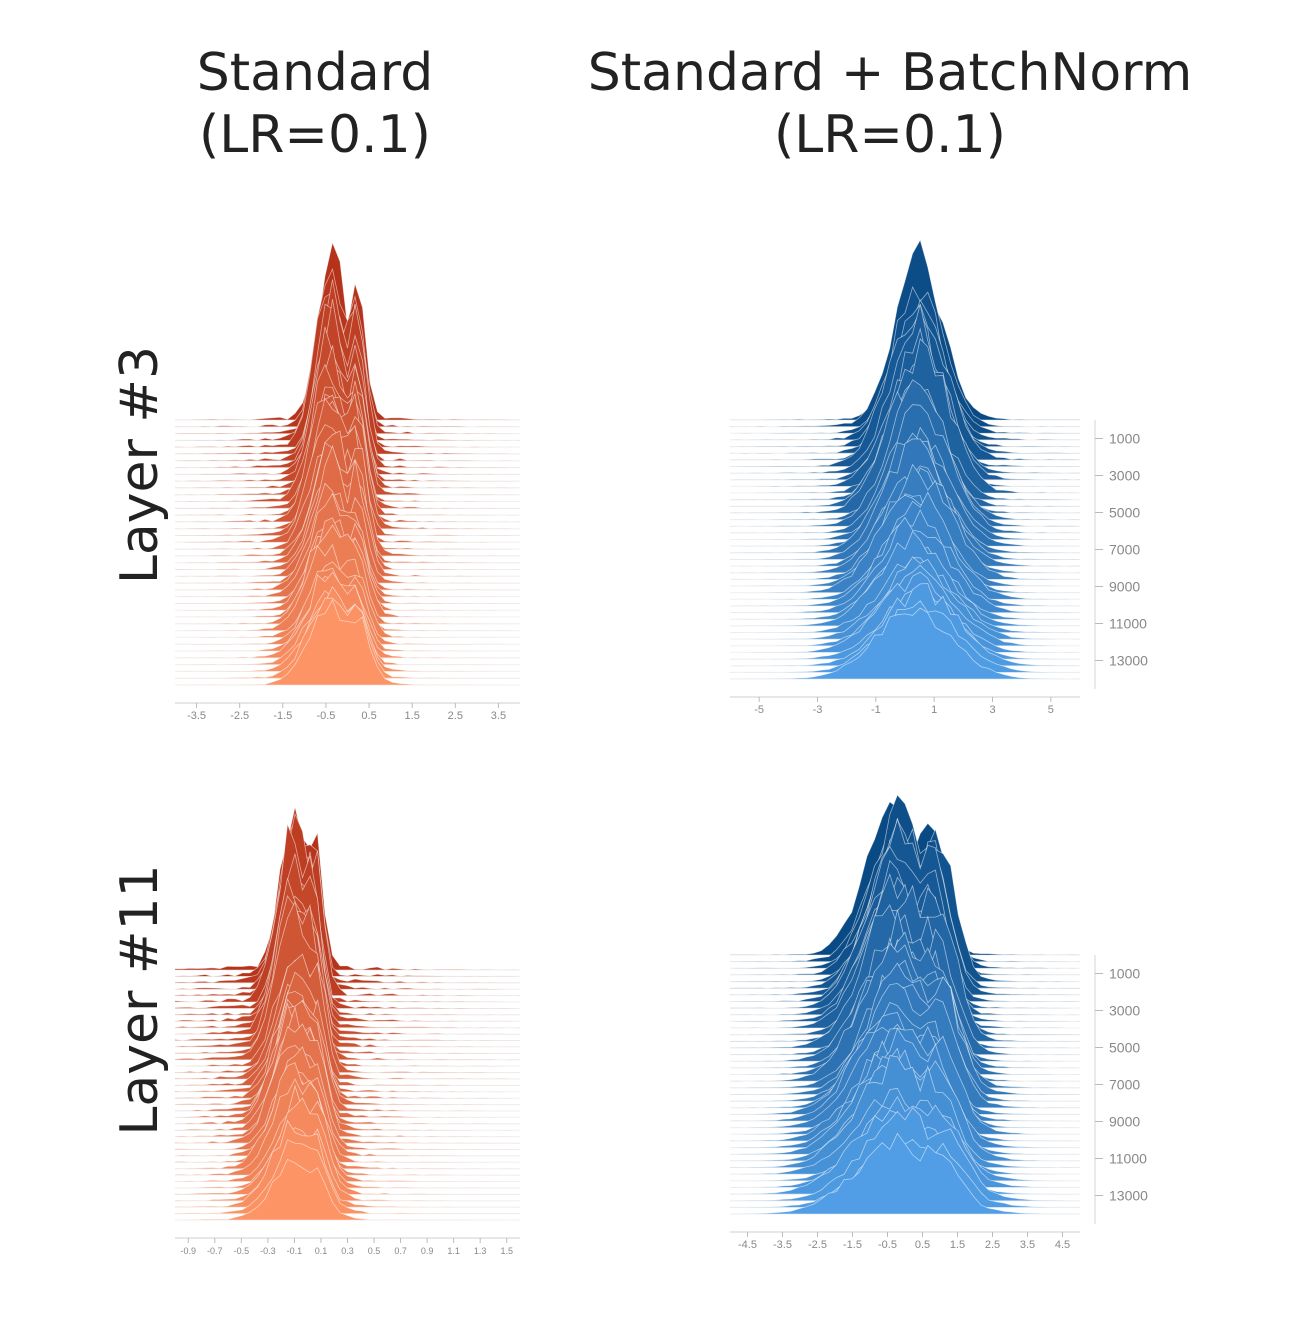 The height and width of the screenshot is (1326, 1302). I want to click on x-tick-label: 0.3, so click(347, 1251).